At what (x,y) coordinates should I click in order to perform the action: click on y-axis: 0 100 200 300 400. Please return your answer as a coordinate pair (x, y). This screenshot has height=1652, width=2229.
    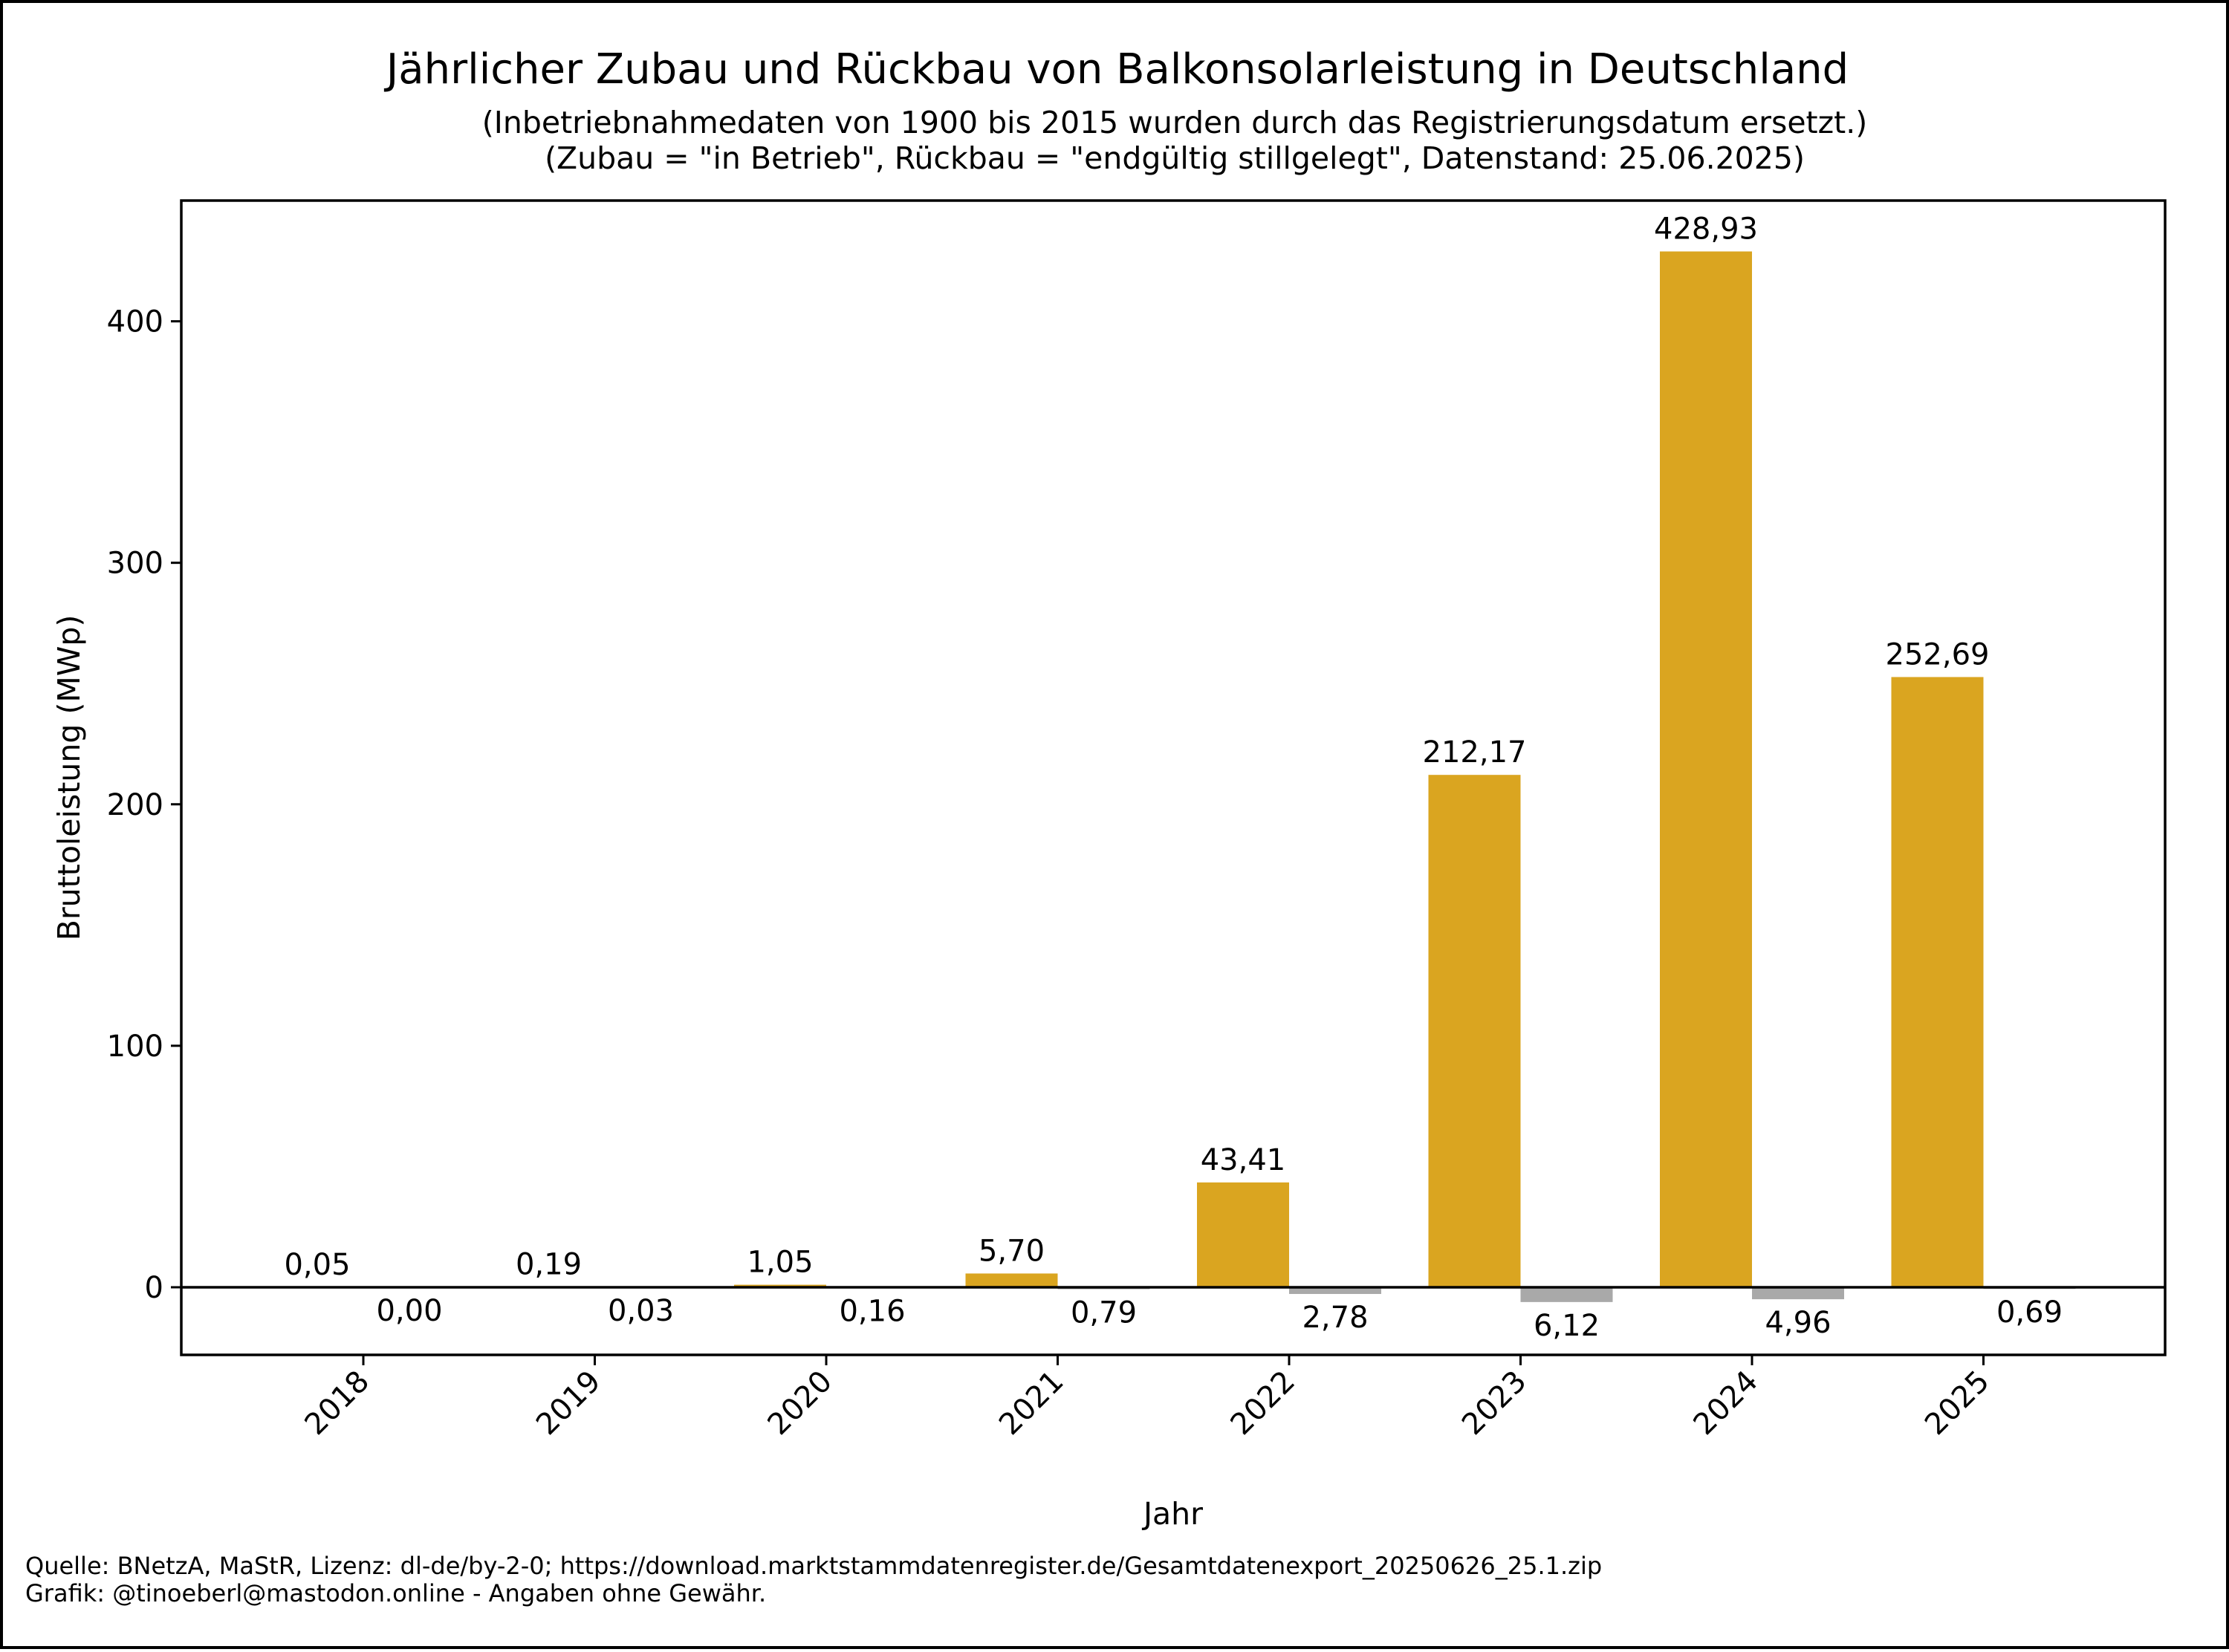
    Looking at the image, I should click on (144, 805).